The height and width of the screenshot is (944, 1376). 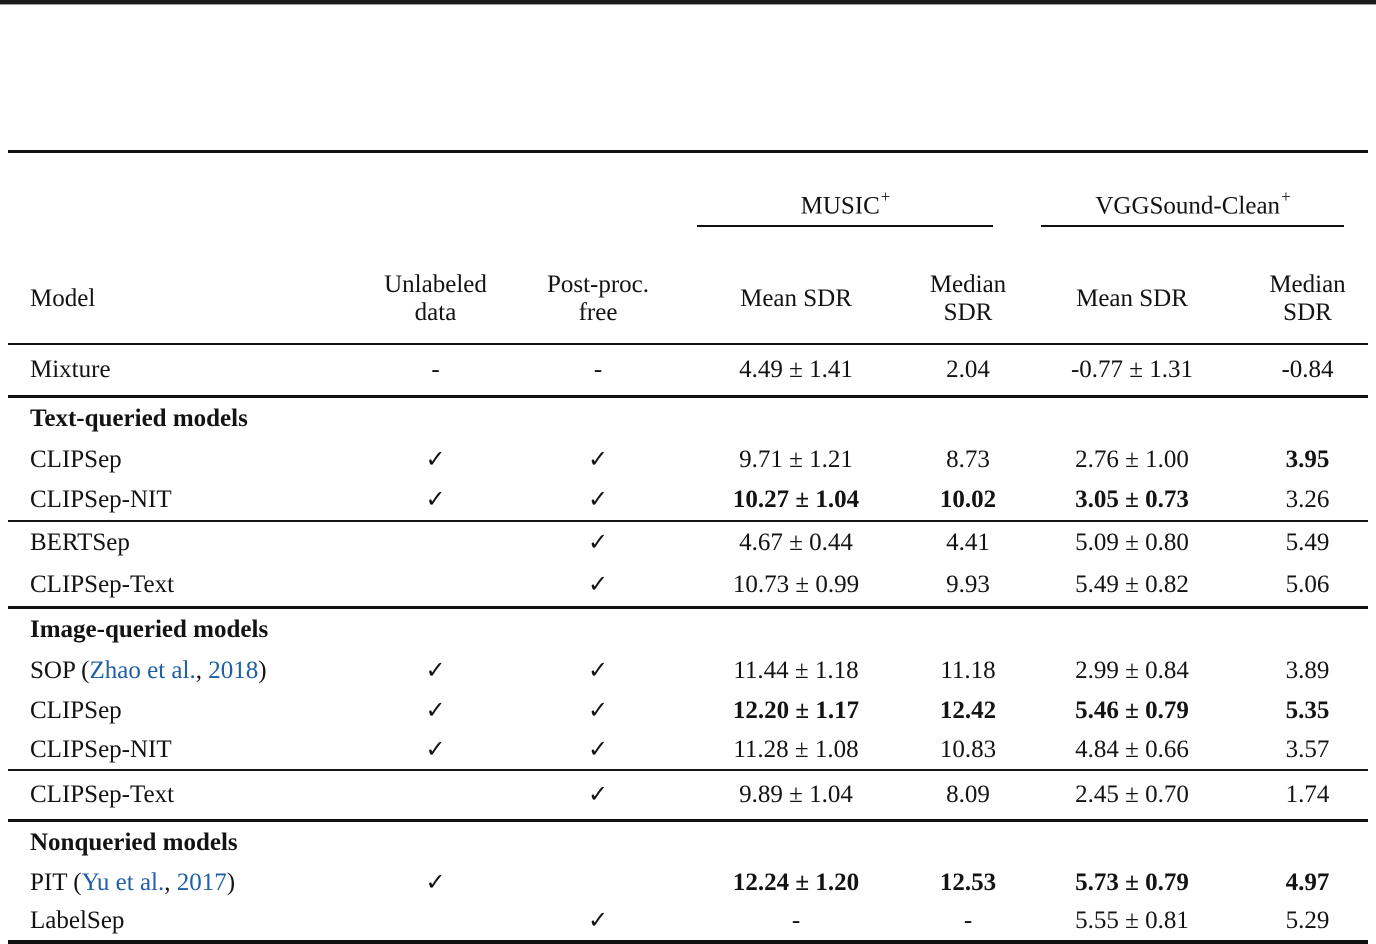 What do you see at coordinates (1132, 671) in the screenshot?
I see `vgg-mean-sdr-cell: 2.99 ± 0.84` at bounding box center [1132, 671].